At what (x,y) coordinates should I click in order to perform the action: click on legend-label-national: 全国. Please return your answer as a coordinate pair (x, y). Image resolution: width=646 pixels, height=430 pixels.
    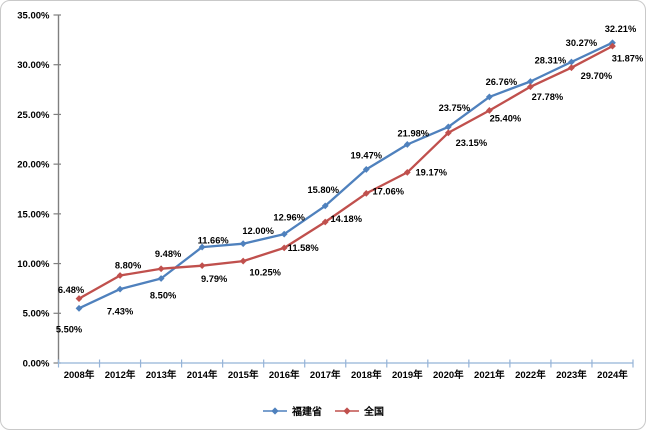
    Looking at the image, I should click on (374, 412).